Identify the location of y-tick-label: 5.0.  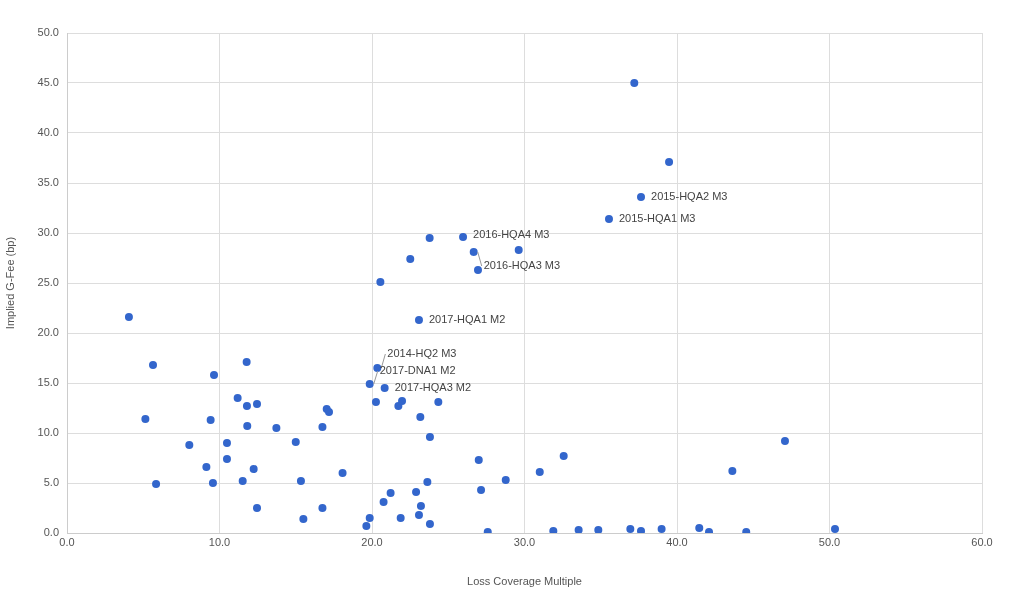
(51, 482).